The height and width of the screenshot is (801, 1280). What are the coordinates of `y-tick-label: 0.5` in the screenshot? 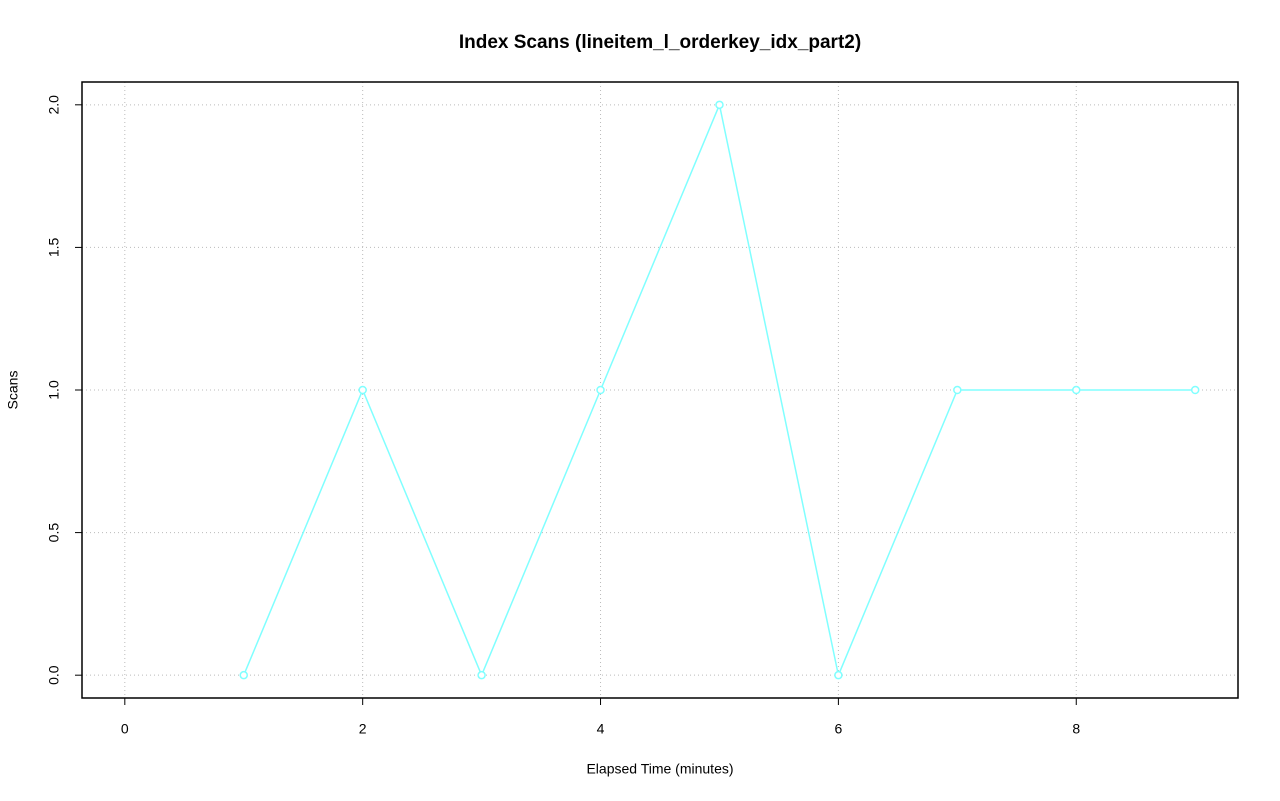 It's located at (54, 533).